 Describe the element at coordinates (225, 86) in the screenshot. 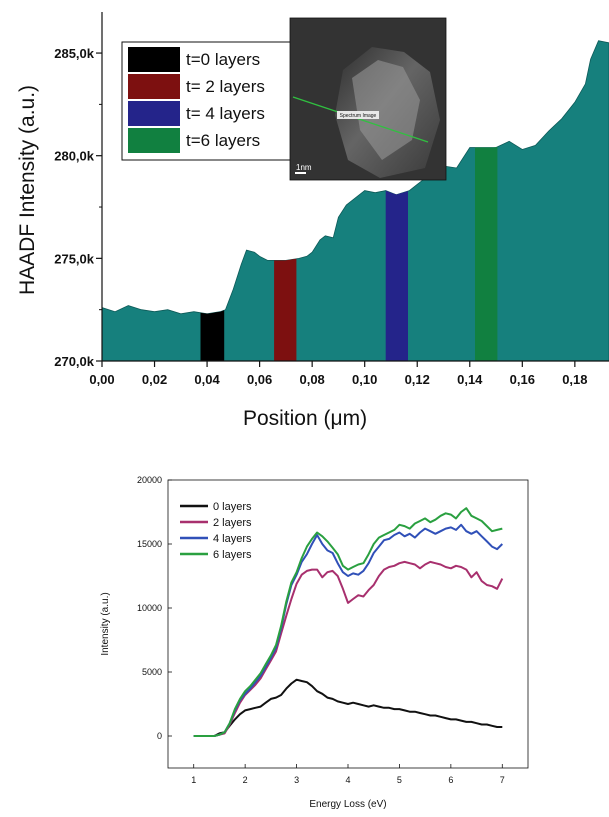

I see `legend-label: t= 2 layers` at that location.